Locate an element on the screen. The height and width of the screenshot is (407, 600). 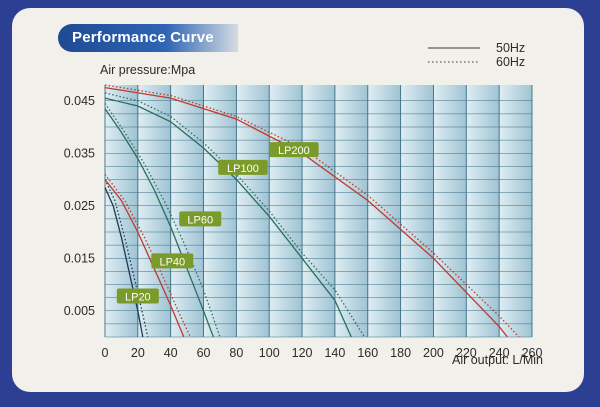
legend-label: 50Hz is located at coordinates (510, 48).